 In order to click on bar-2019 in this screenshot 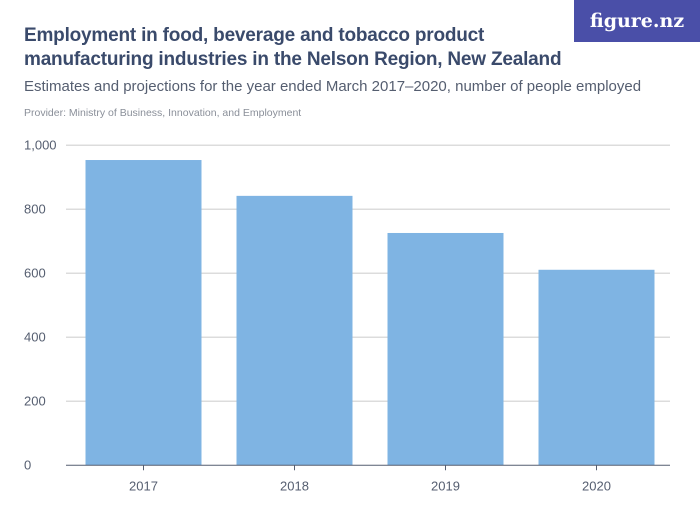, I will do `click(445, 349)`.